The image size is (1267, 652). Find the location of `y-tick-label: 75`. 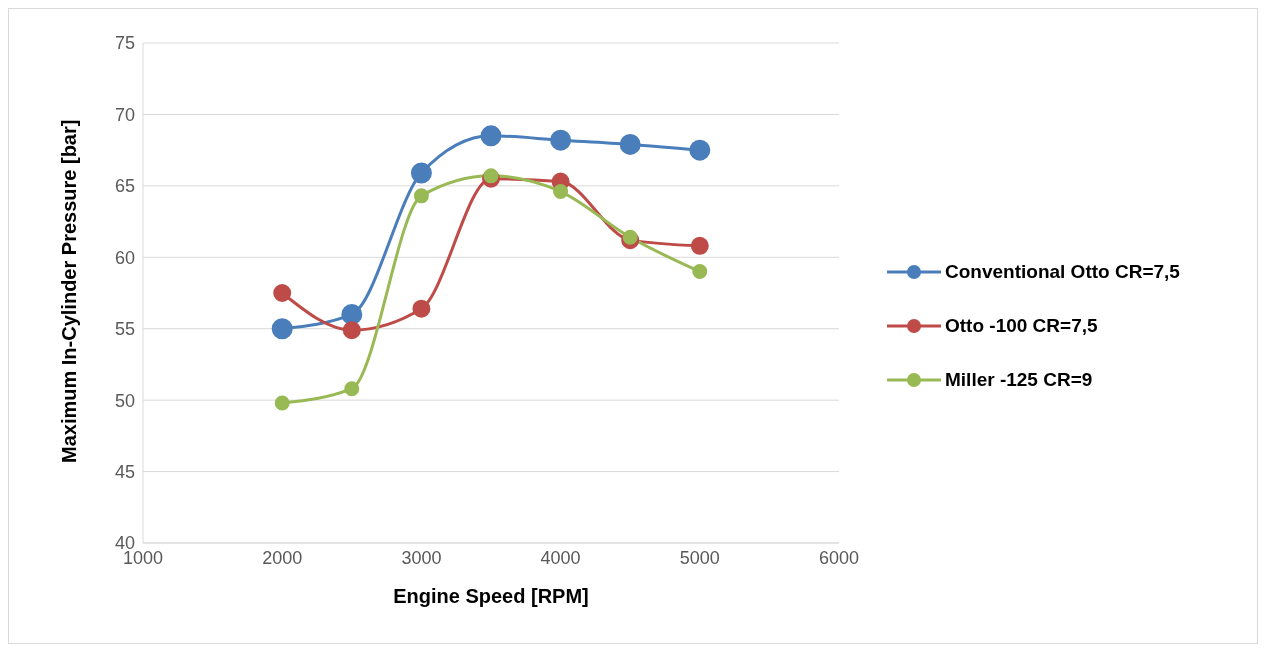

y-tick-label: 75 is located at coordinates (124, 43).